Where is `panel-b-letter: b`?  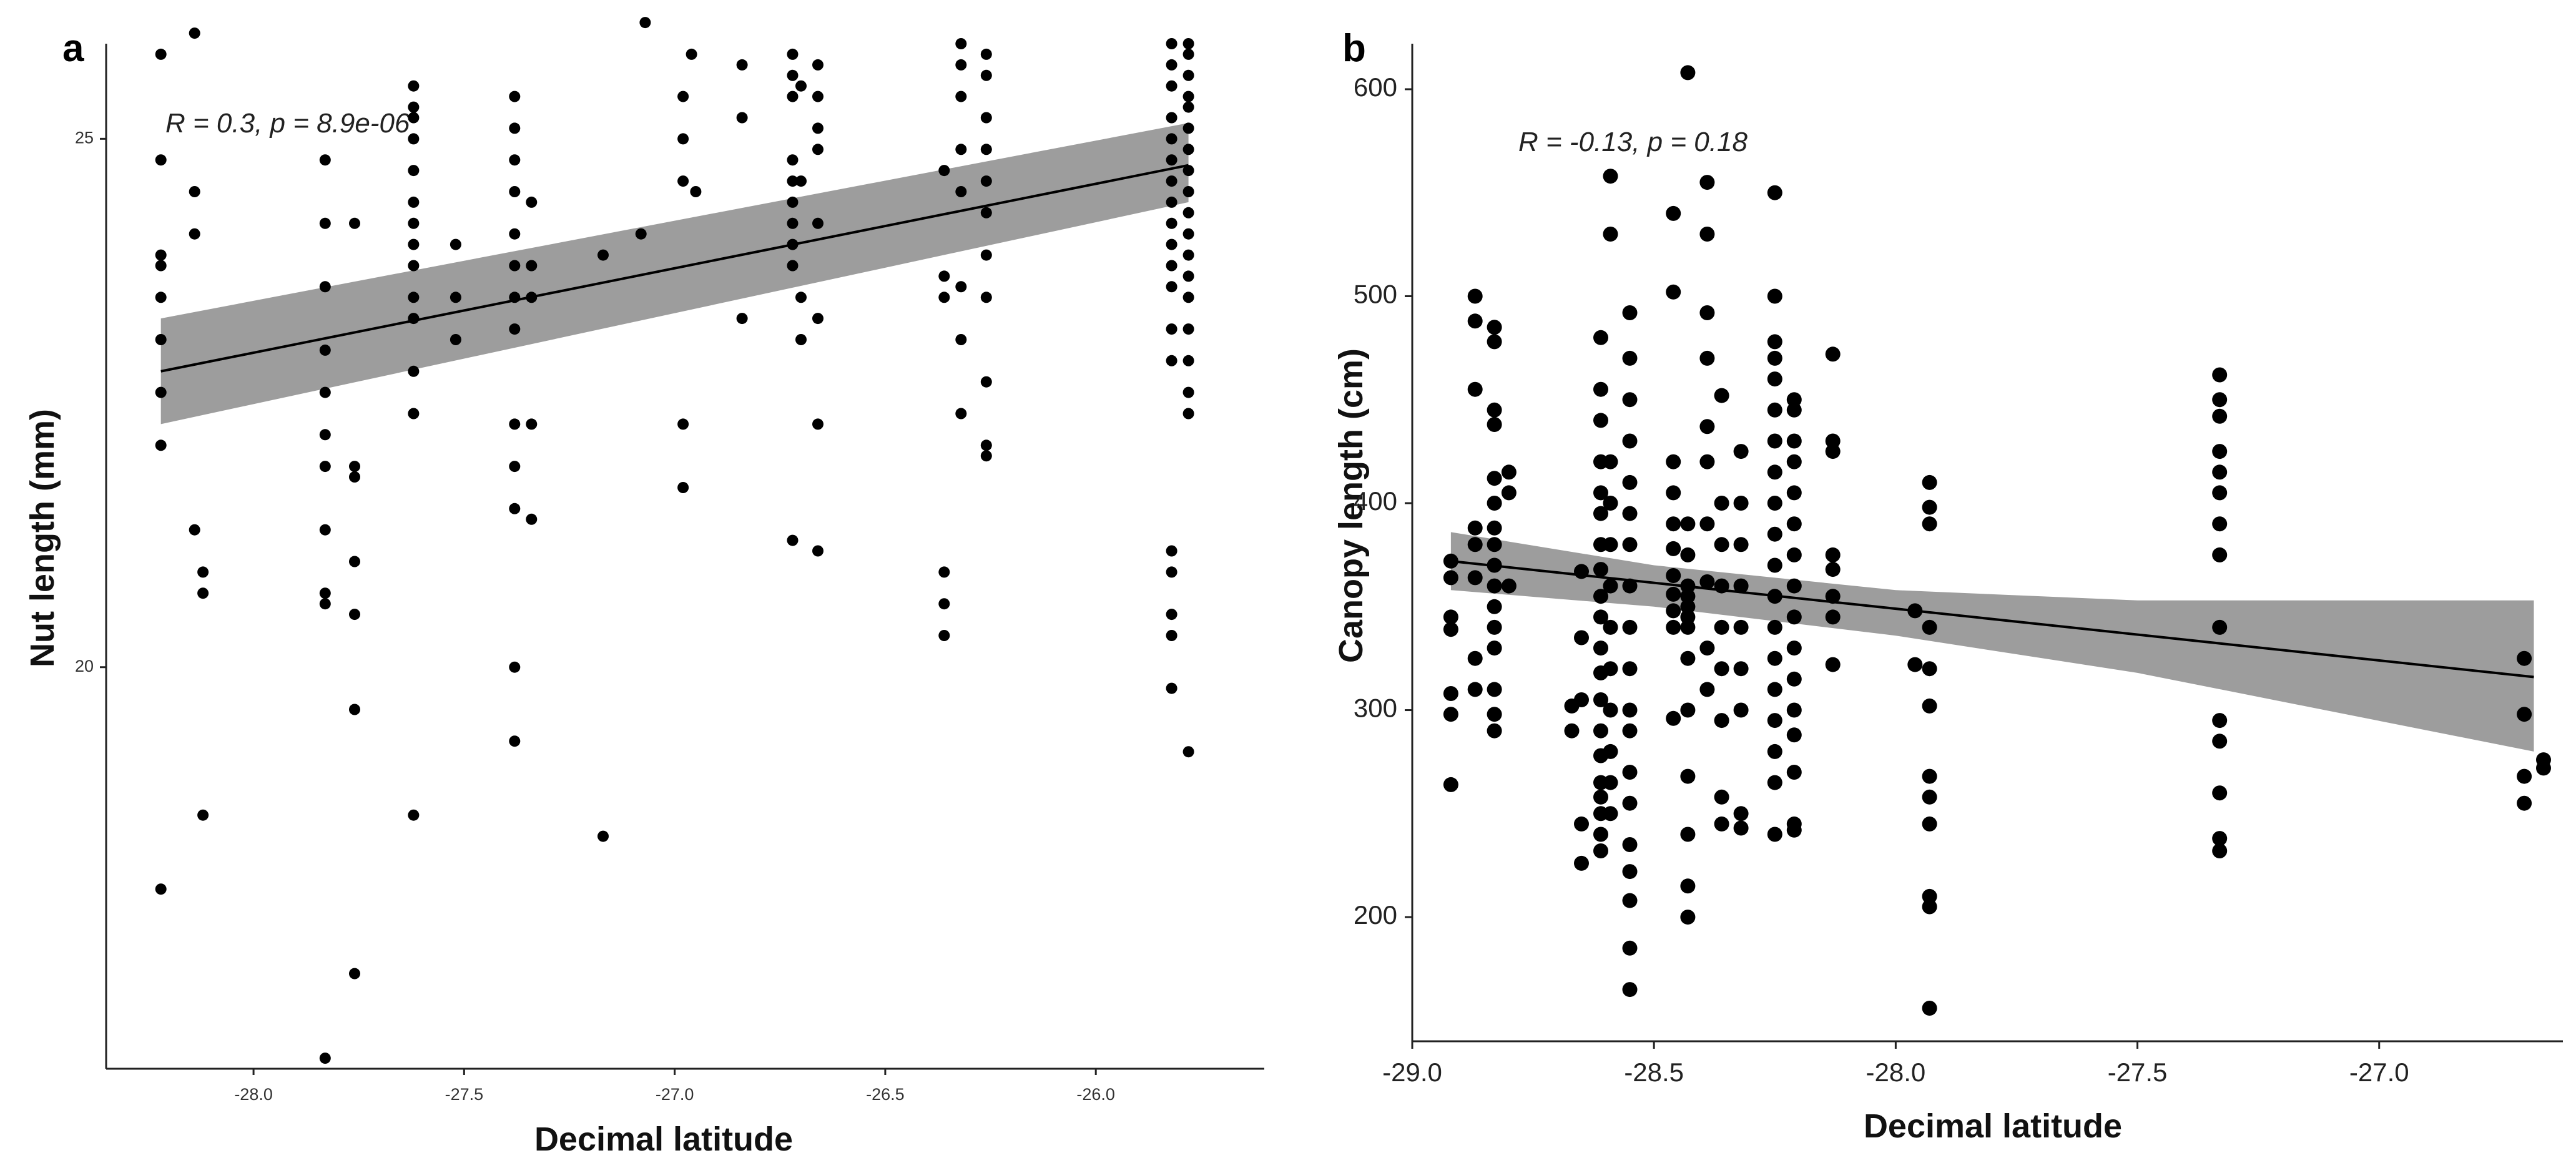
panel-b-letter: b is located at coordinates (1354, 48).